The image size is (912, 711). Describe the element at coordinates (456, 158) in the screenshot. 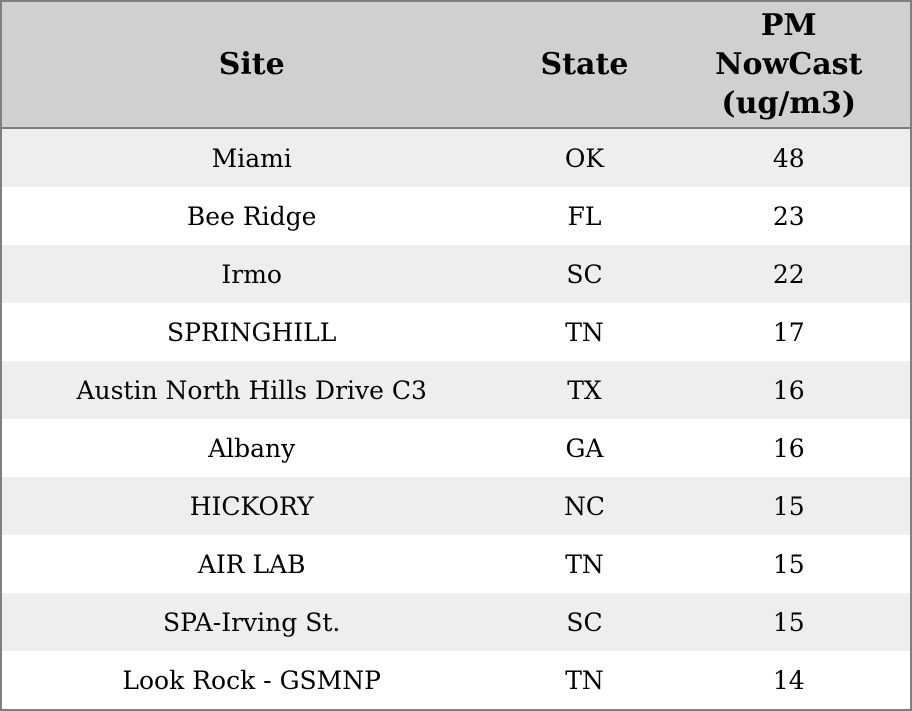

I see `table-row: Miami OK 48` at that location.